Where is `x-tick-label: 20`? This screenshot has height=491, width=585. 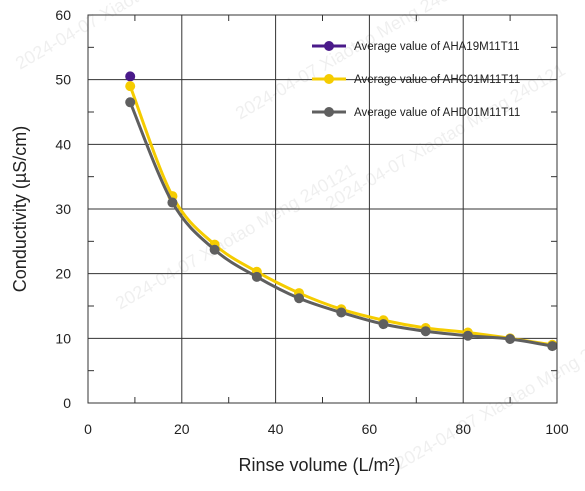
x-tick-label: 20 is located at coordinates (182, 429).